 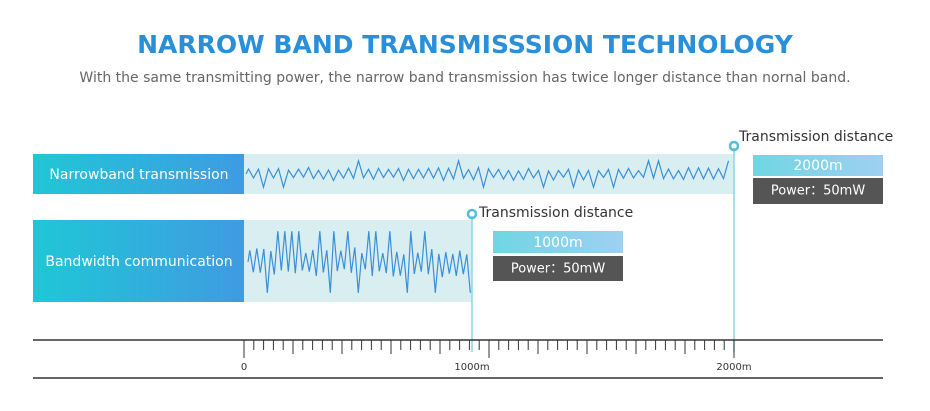 I want to click on axis-label: 1000m, so click(x=471, y=367).